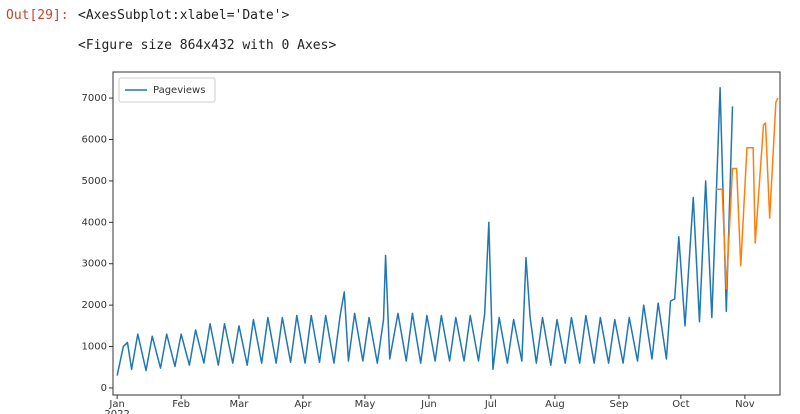  Describe the element at coordinates (303, 404) in the screenshot. I see `x-tick-label: Apr` at that location.